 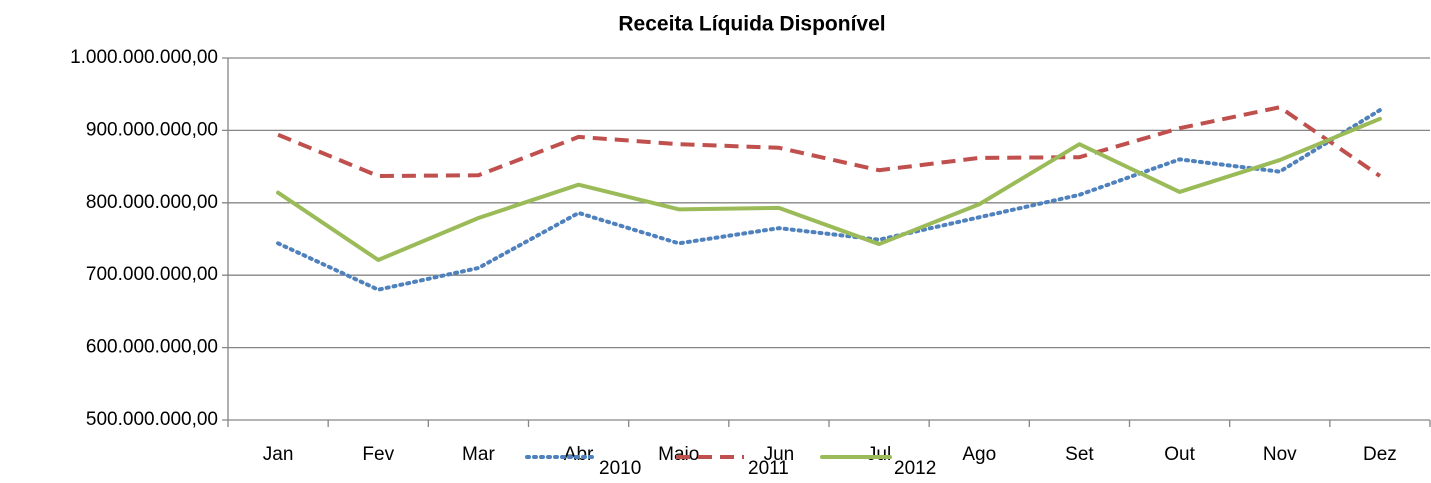 I want to click on x-tick-label: Fev, so click(x=378, y=454).